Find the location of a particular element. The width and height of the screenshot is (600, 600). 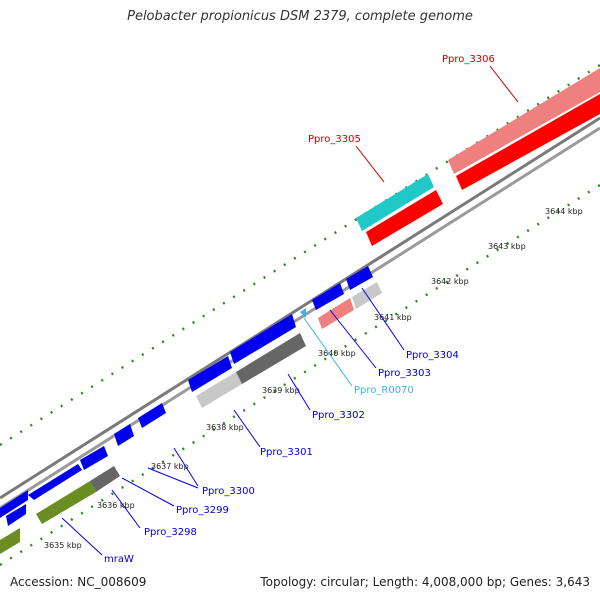

accession-text: Accession: NC_008609 is located at coordinates (78, 582).